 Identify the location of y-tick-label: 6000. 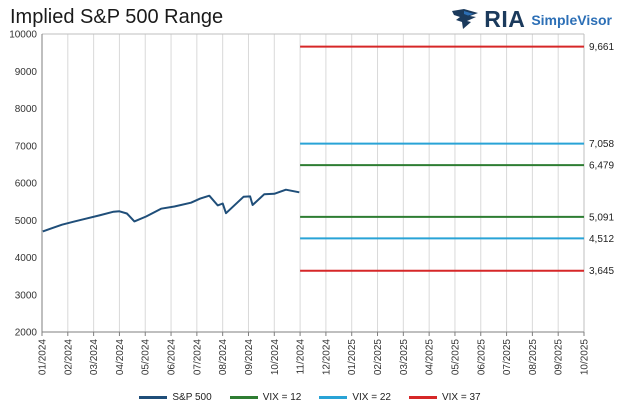
(26, 184).